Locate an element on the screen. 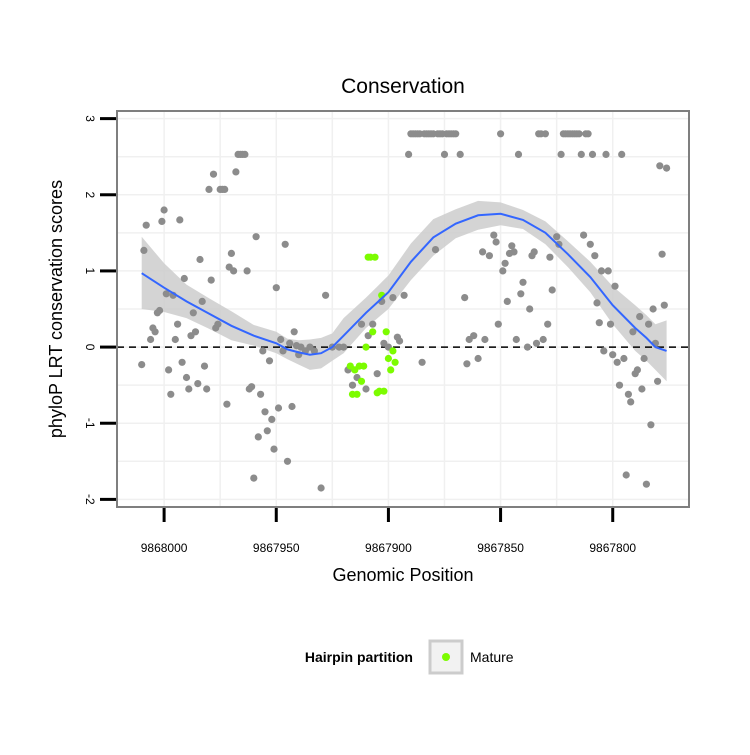 This screenshot has width=750, height=755. x-axis-label: Genomic Position is located at coordinates (402, 575).